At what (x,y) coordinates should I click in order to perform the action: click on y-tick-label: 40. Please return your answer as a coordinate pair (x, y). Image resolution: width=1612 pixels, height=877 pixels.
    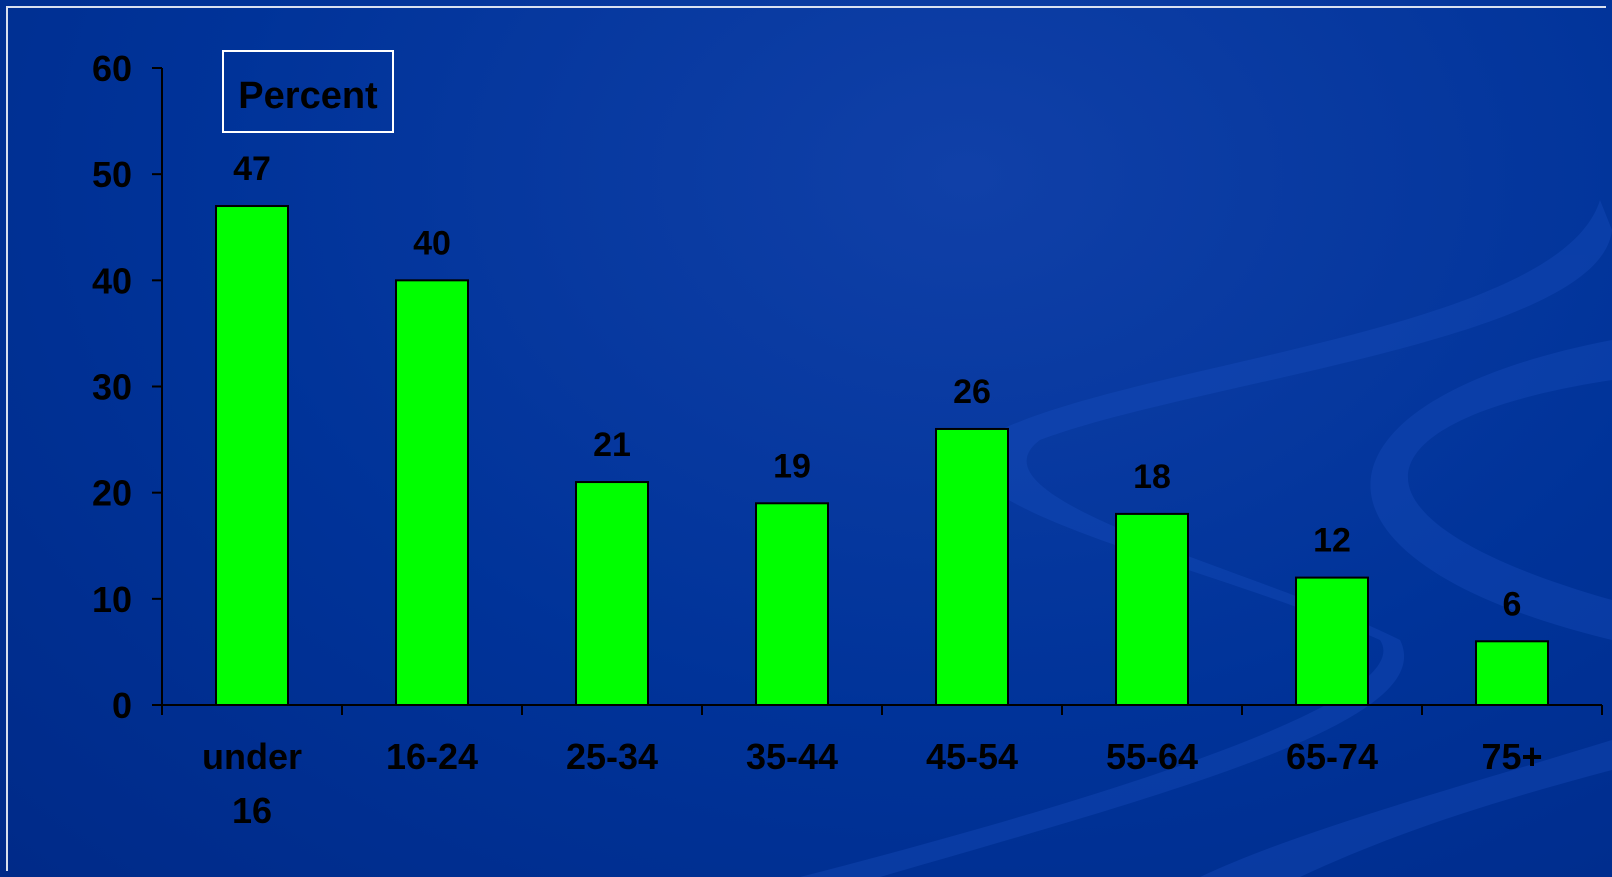
    Looking at the image, I should click on (112, 280).